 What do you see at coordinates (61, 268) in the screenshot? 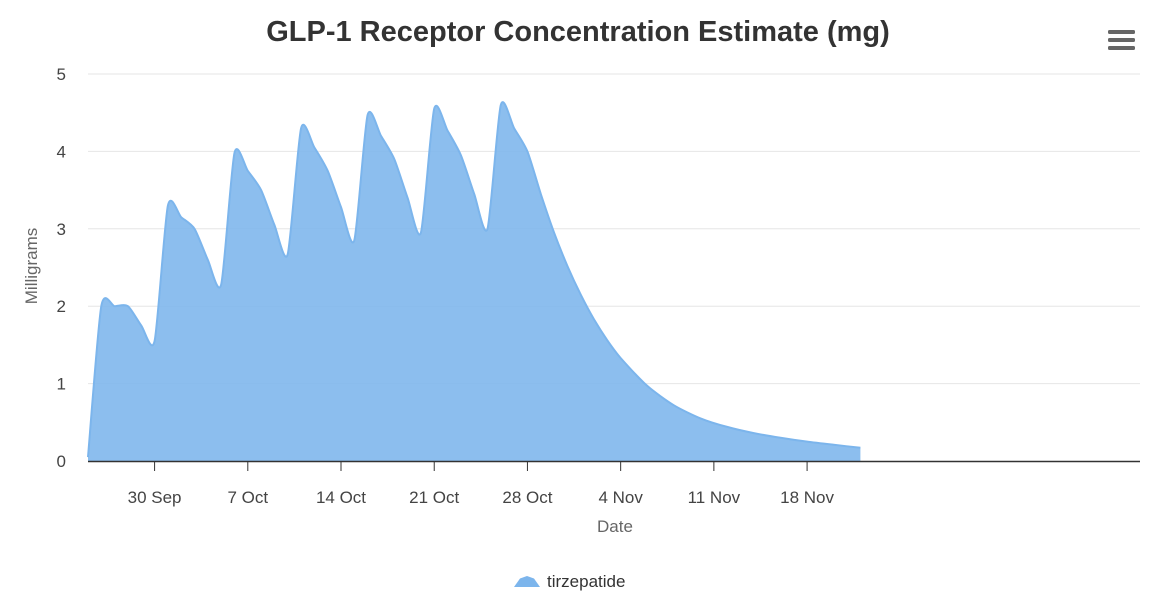
I see `y-axis-tick-labels: 0 1 2 3 4 5` at bounding box center [61, 268].